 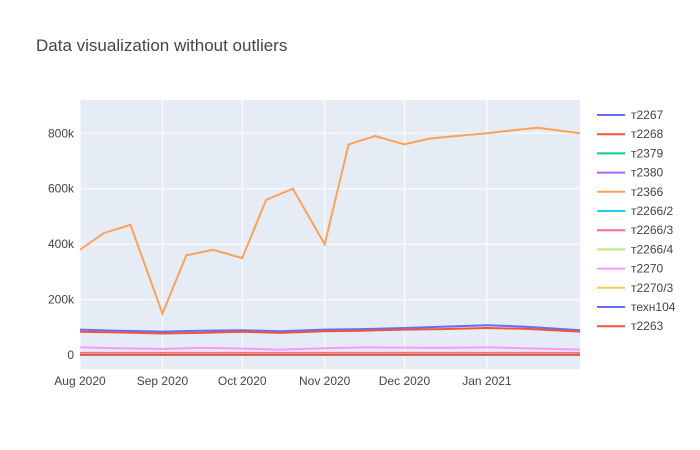 What do you see at coordinates (647, 134) in the screenshot?
I see `legend-label: т2268` at bounding box center [647, 134].